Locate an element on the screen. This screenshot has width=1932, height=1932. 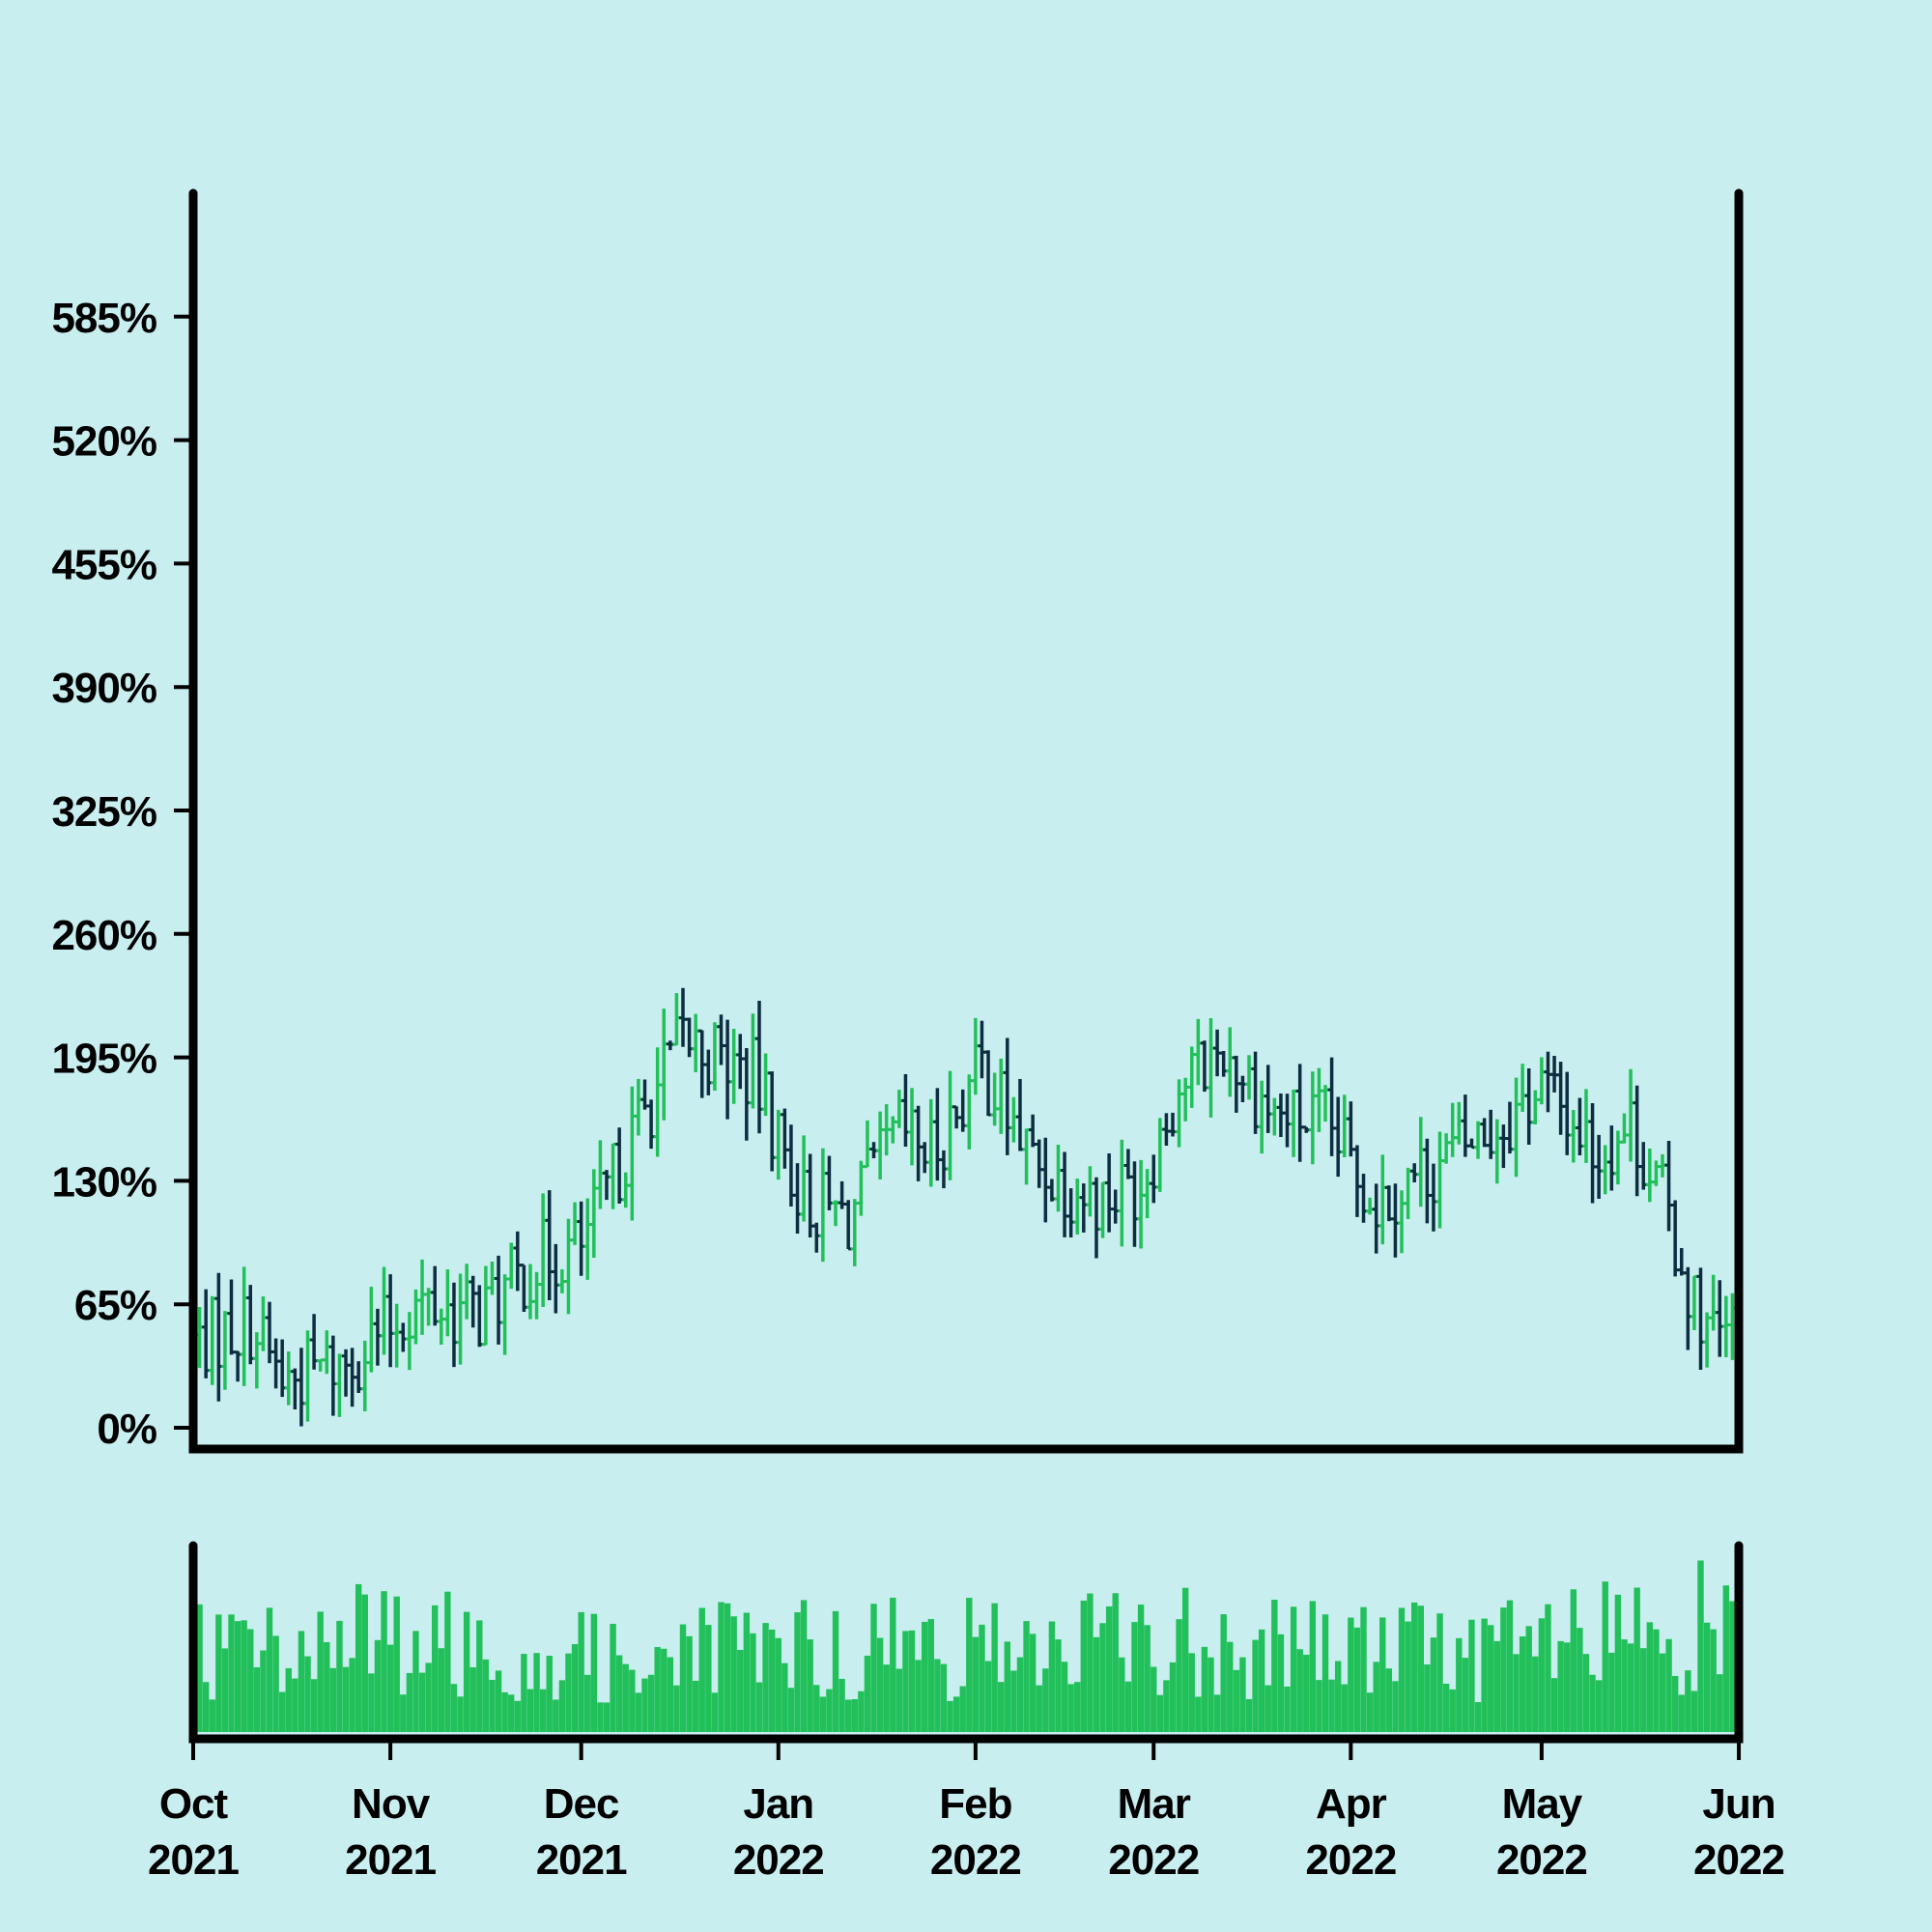
x-tick-label-month: Jun is located at coordinates (1738, 1804).